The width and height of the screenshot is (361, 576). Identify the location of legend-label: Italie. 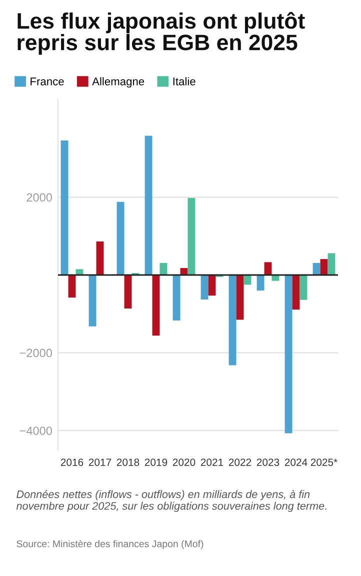
(184, 81).